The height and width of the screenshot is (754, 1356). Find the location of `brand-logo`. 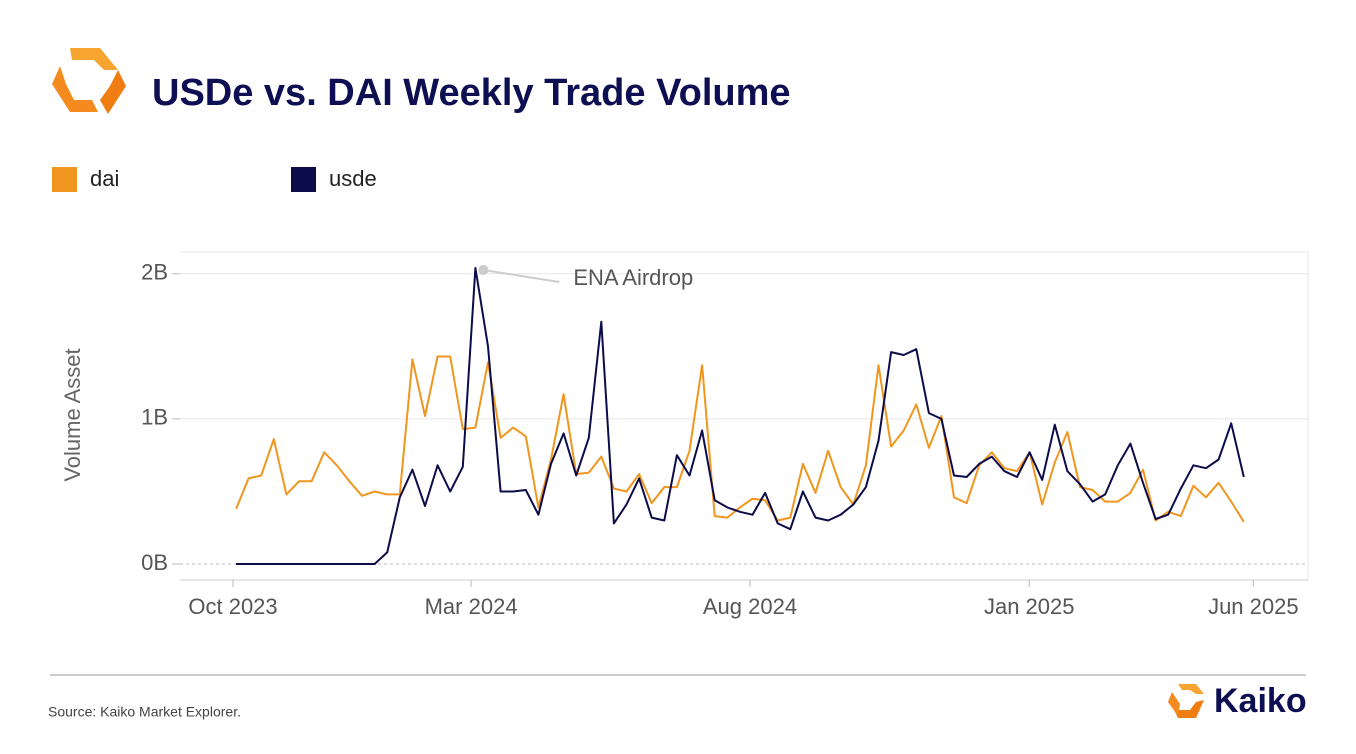

brand-logo is located at coordinates (1186, 701).